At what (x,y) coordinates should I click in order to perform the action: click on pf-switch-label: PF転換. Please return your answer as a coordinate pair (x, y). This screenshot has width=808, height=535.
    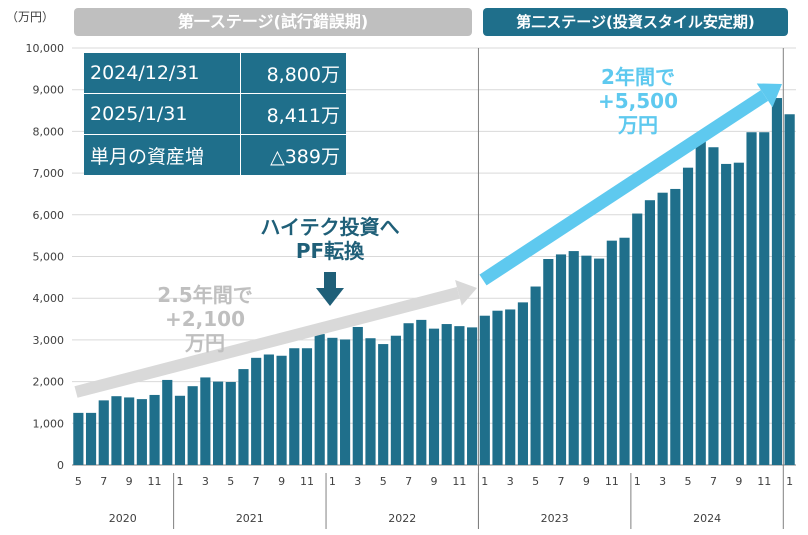
    Looking at the image, I should click on (330, 251).